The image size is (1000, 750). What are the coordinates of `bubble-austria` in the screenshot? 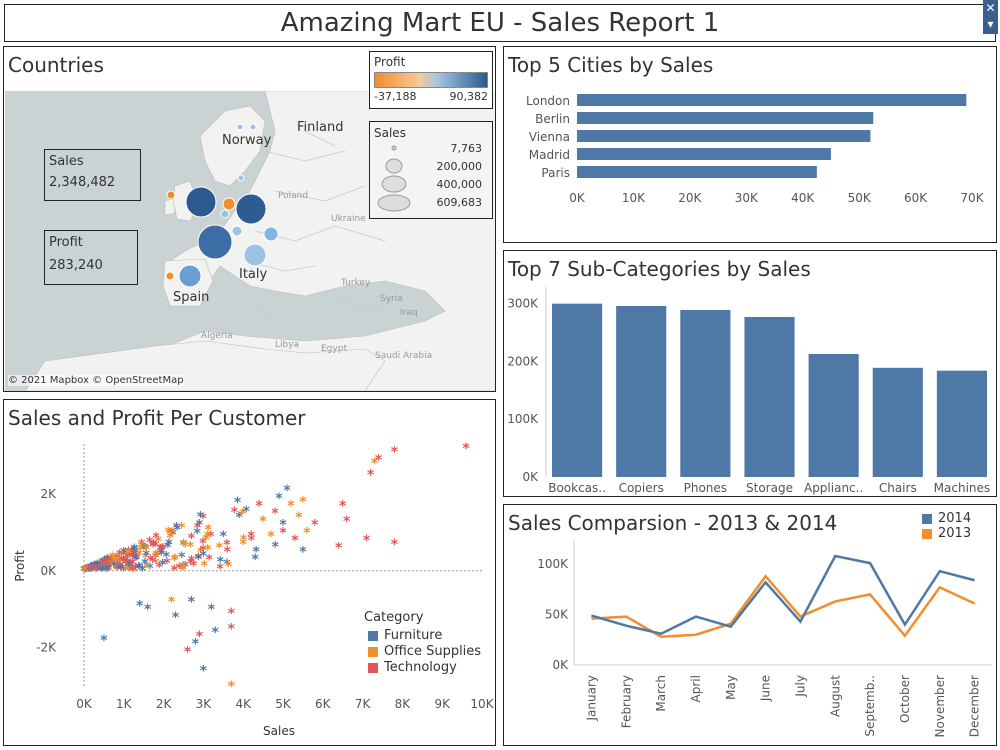 It's located at (271, 234).